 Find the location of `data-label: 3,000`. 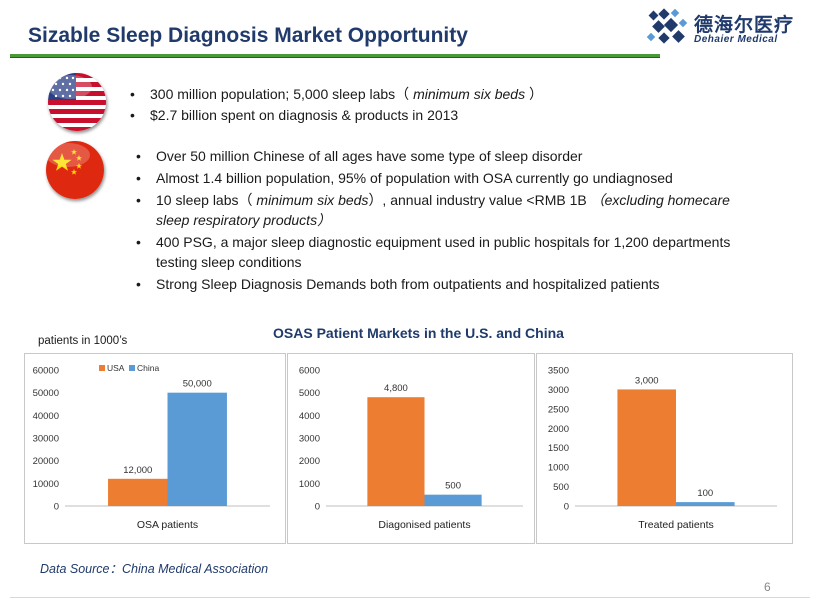

data-label: 3,000 is located at coordinates (647, 380).